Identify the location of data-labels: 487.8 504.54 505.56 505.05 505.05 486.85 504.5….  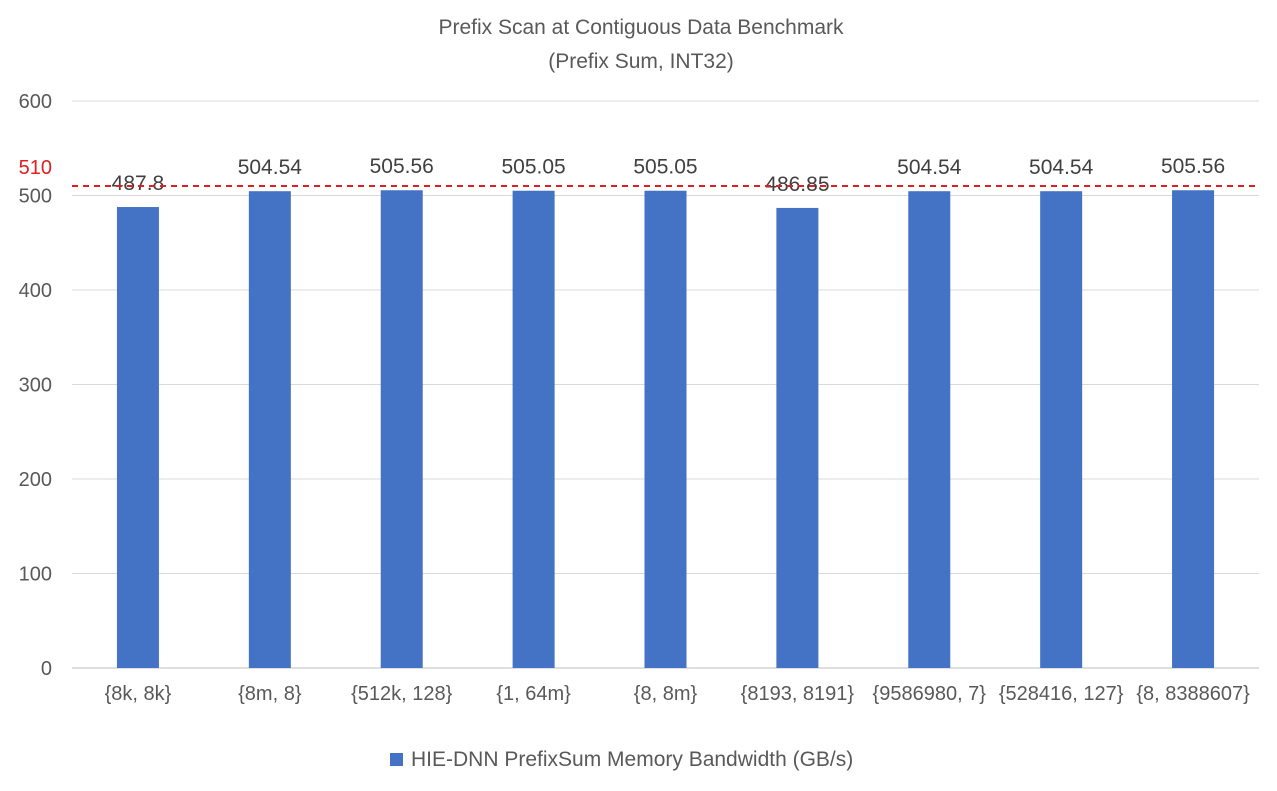
(669, 175).